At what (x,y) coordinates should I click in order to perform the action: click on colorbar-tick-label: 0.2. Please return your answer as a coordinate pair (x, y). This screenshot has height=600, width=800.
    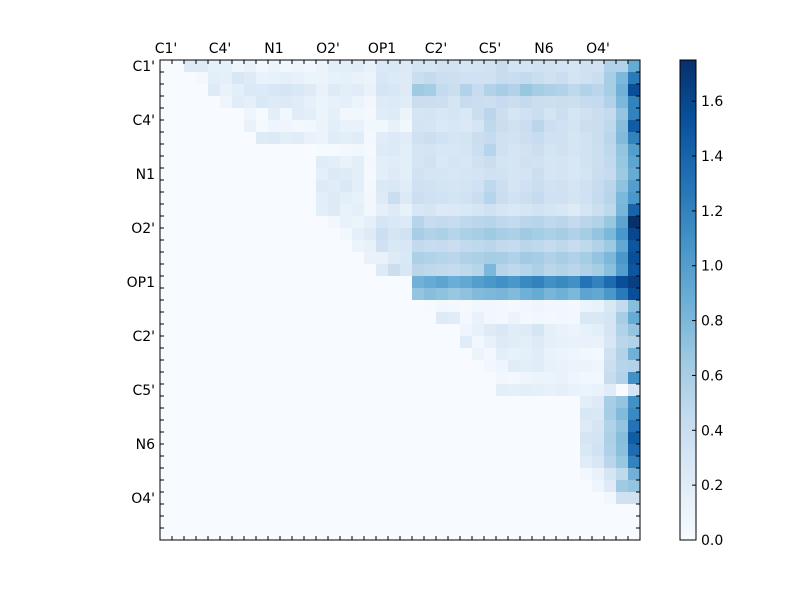
    Looking at the image, I should click on (712, 486).